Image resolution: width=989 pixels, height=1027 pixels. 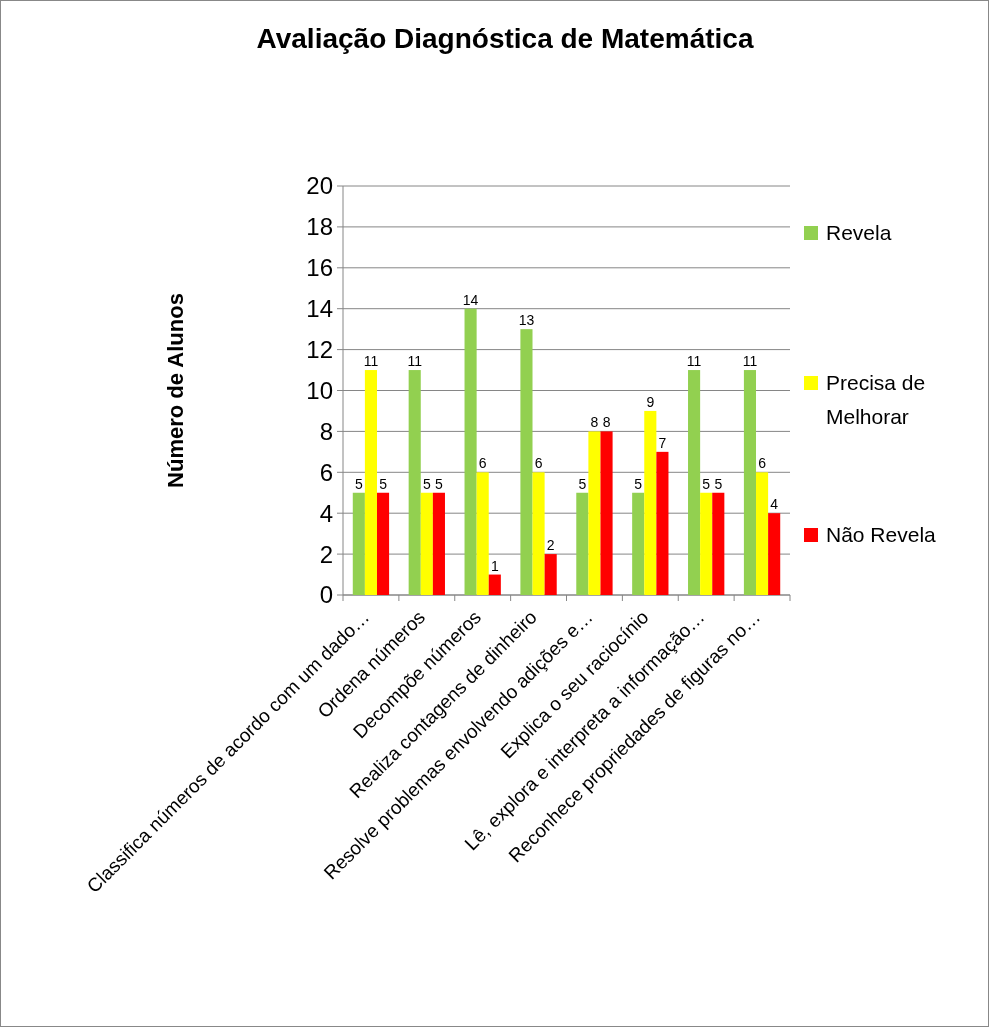 What do you see at coordinates (326, 513) in the screenshot?
I see `y-tick-label: 4` at bounding box center [326, 513].